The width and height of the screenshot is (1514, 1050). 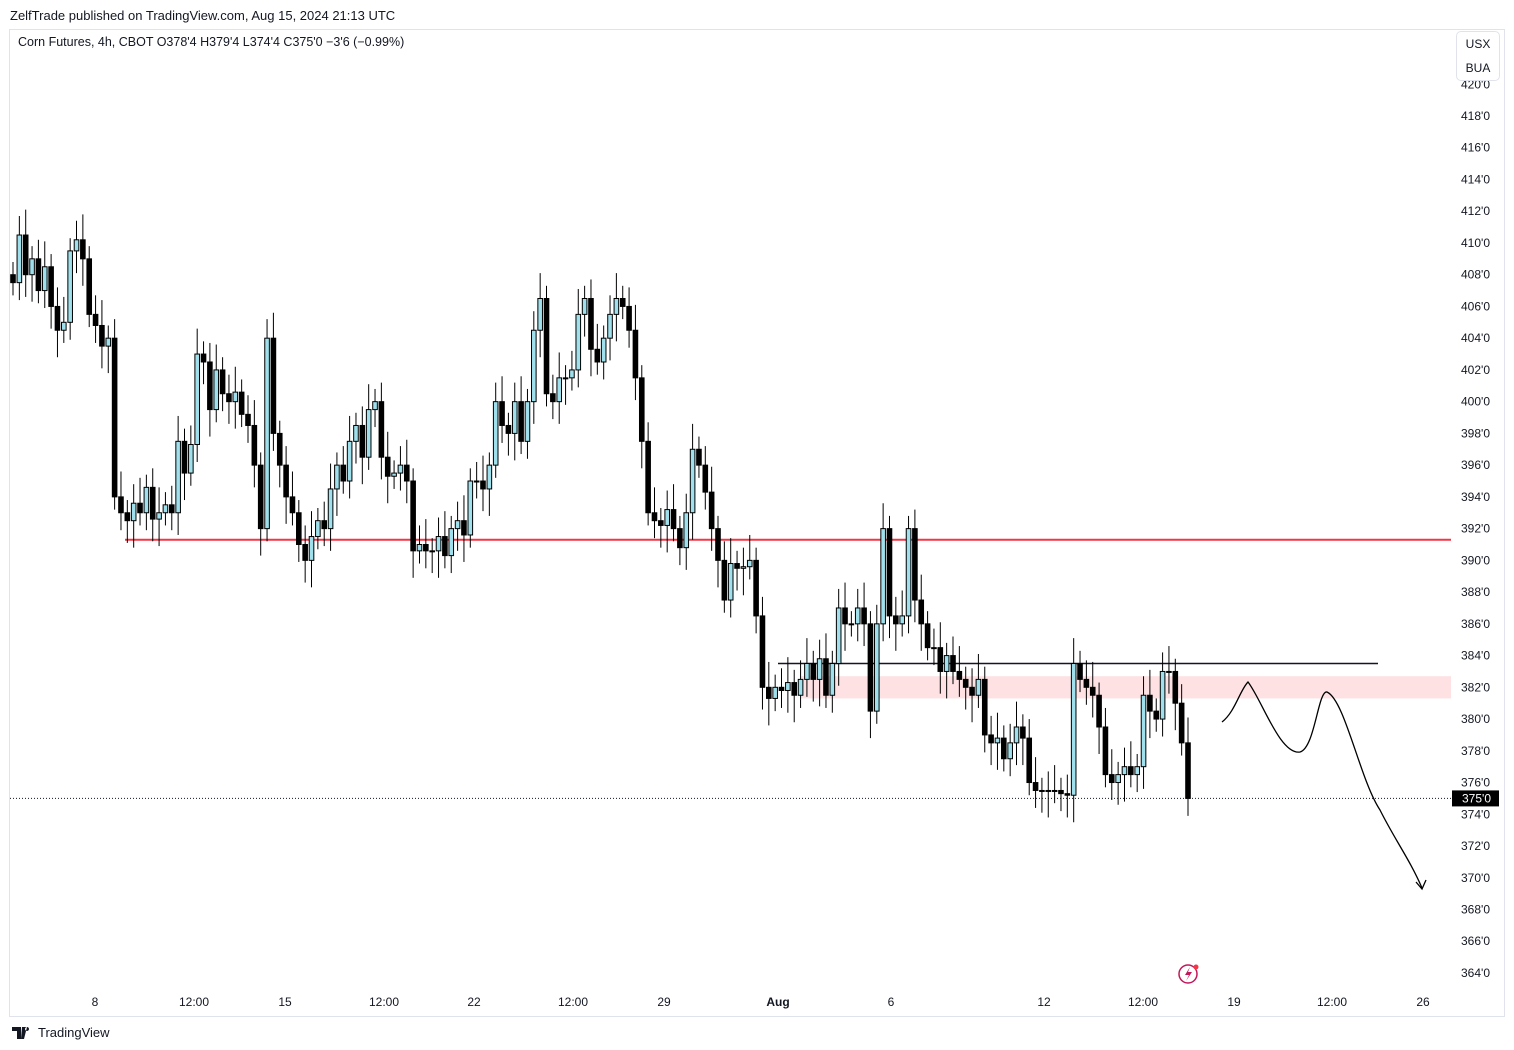 What do you see at coordinates (1475, 179) in the screenshot?
I see `y-tick-label: 414'0` at bounding box center [1475, 179].